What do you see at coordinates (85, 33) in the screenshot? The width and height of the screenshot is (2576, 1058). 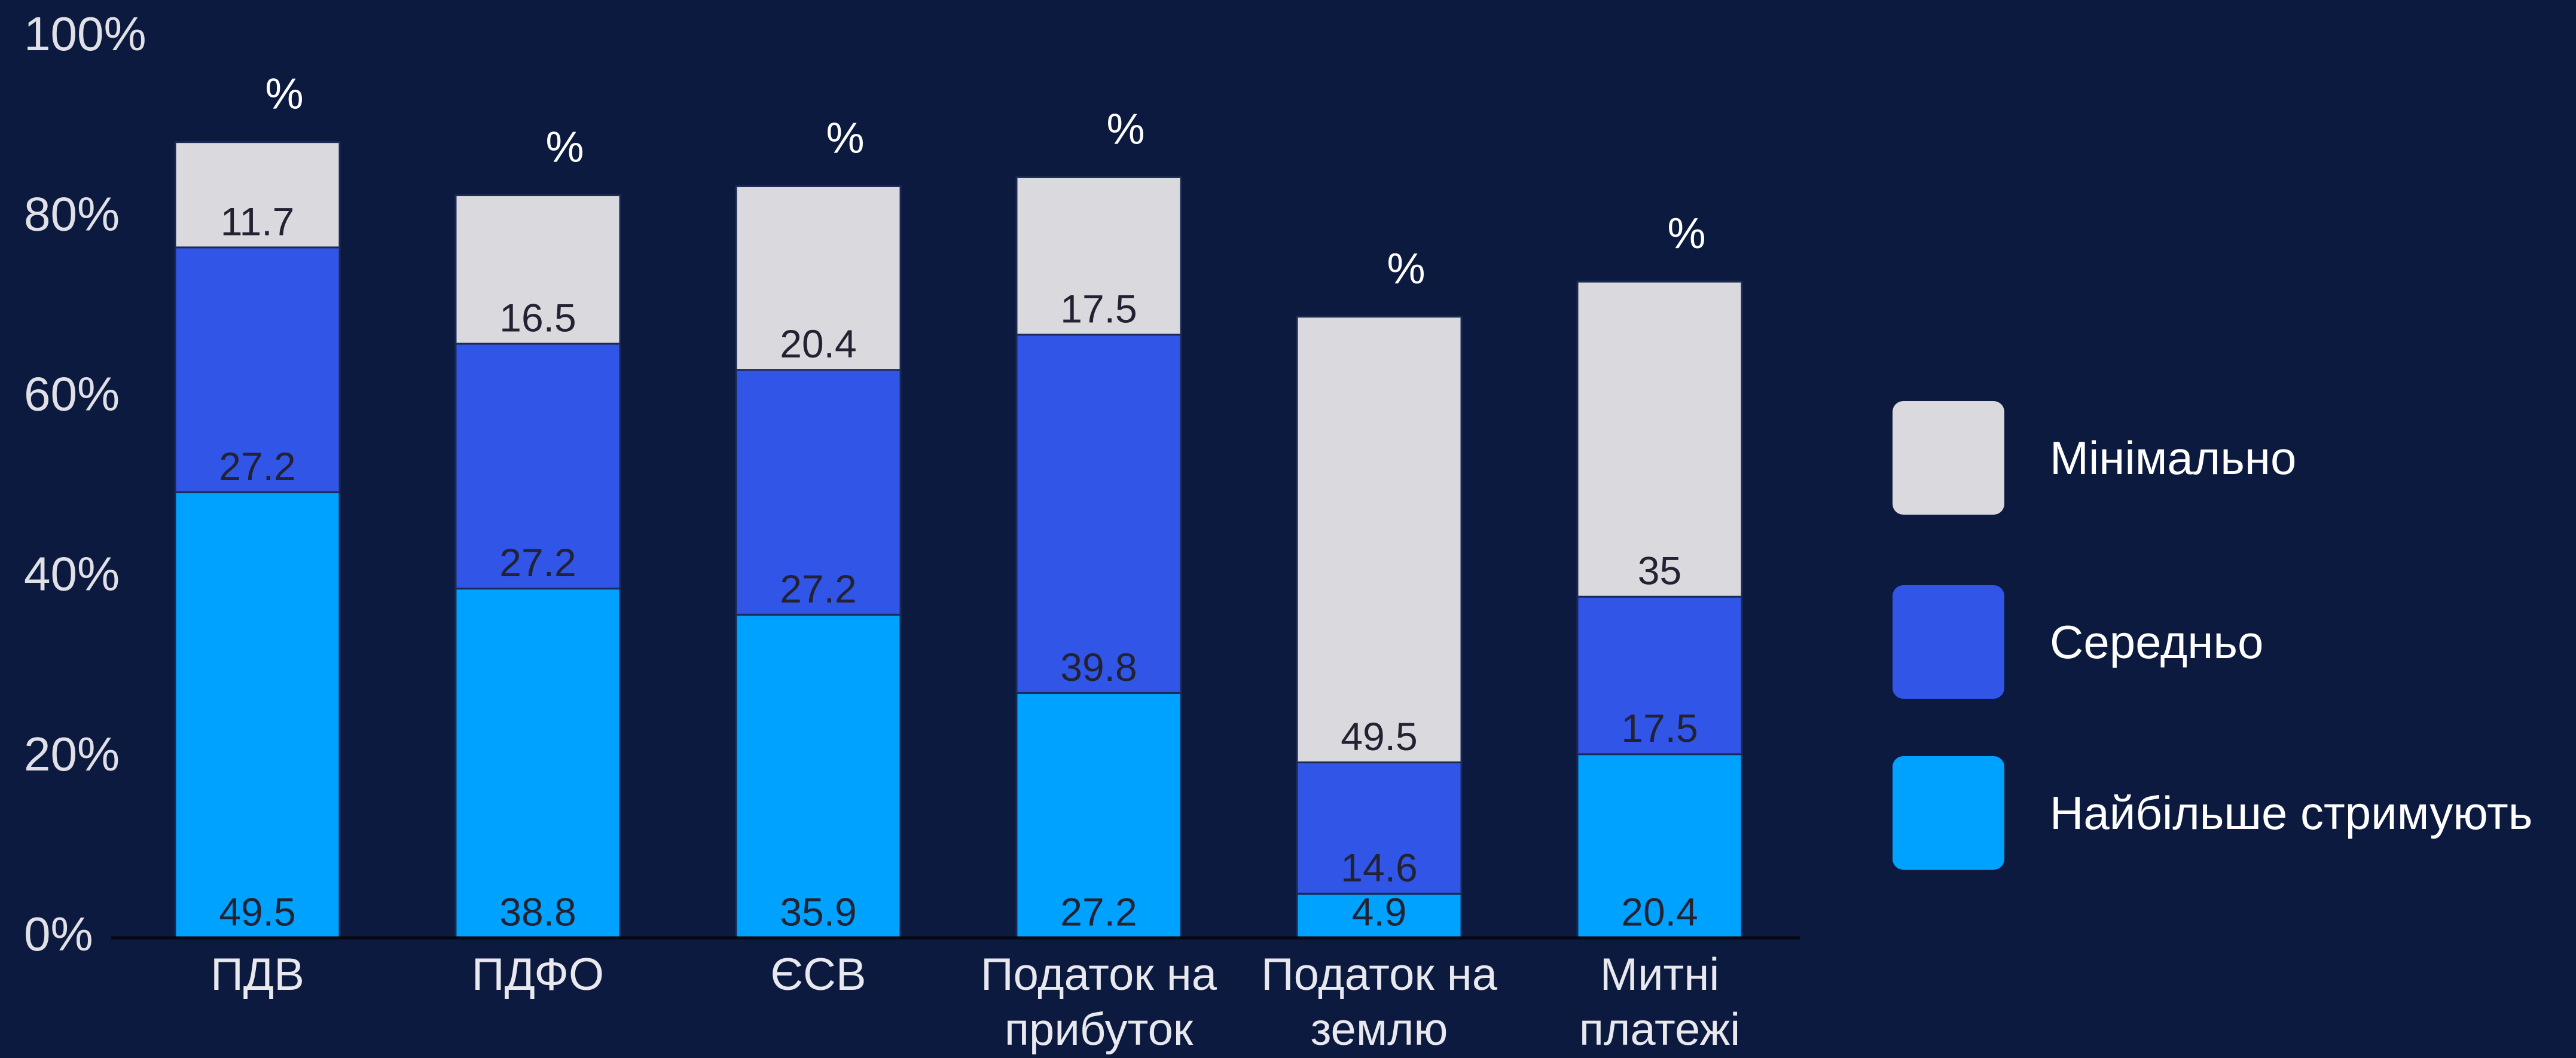 I see `y-tick-label: 100%` at bounding box center [85, 33].